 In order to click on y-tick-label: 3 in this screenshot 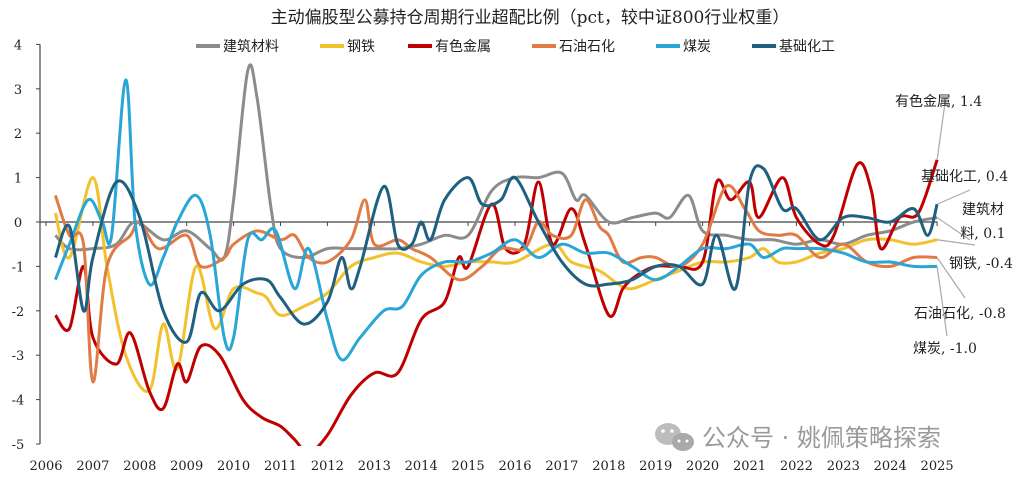, I will do `click(18, 90)`.